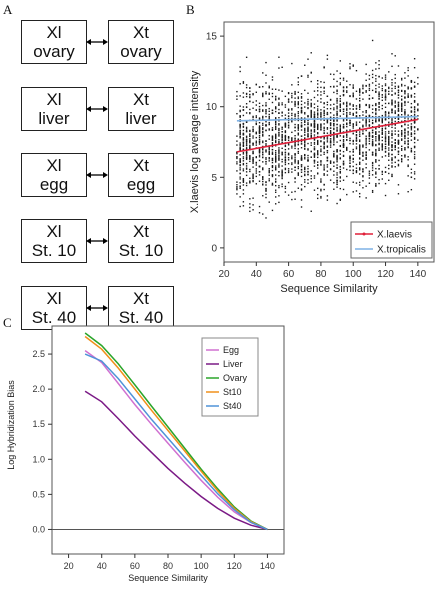 This screenshot has width=445, height=589. Describe the element at coordinates (38, 494) in the screenshot. I see `y-tick-label: 0.5` at that location.